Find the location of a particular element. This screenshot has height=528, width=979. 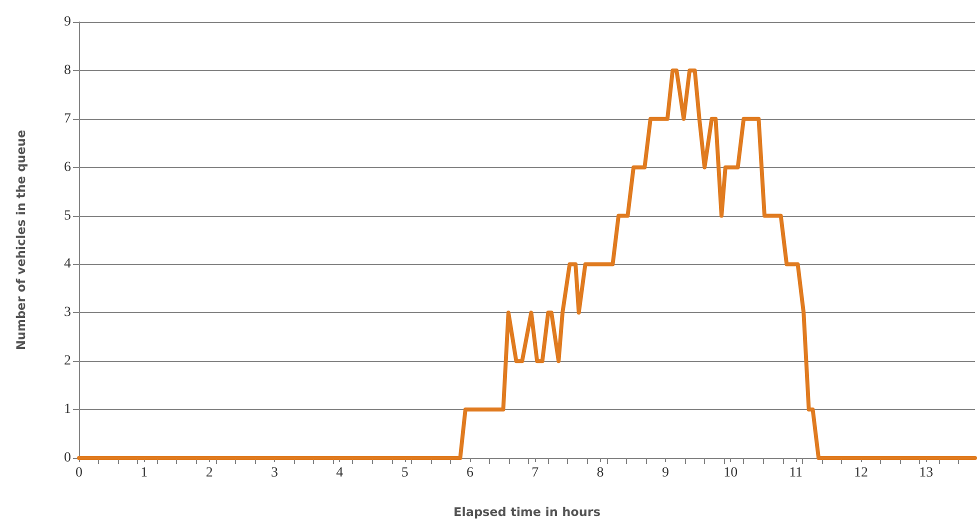

y-tick-label: 4 is located at coordinates (67, 264).